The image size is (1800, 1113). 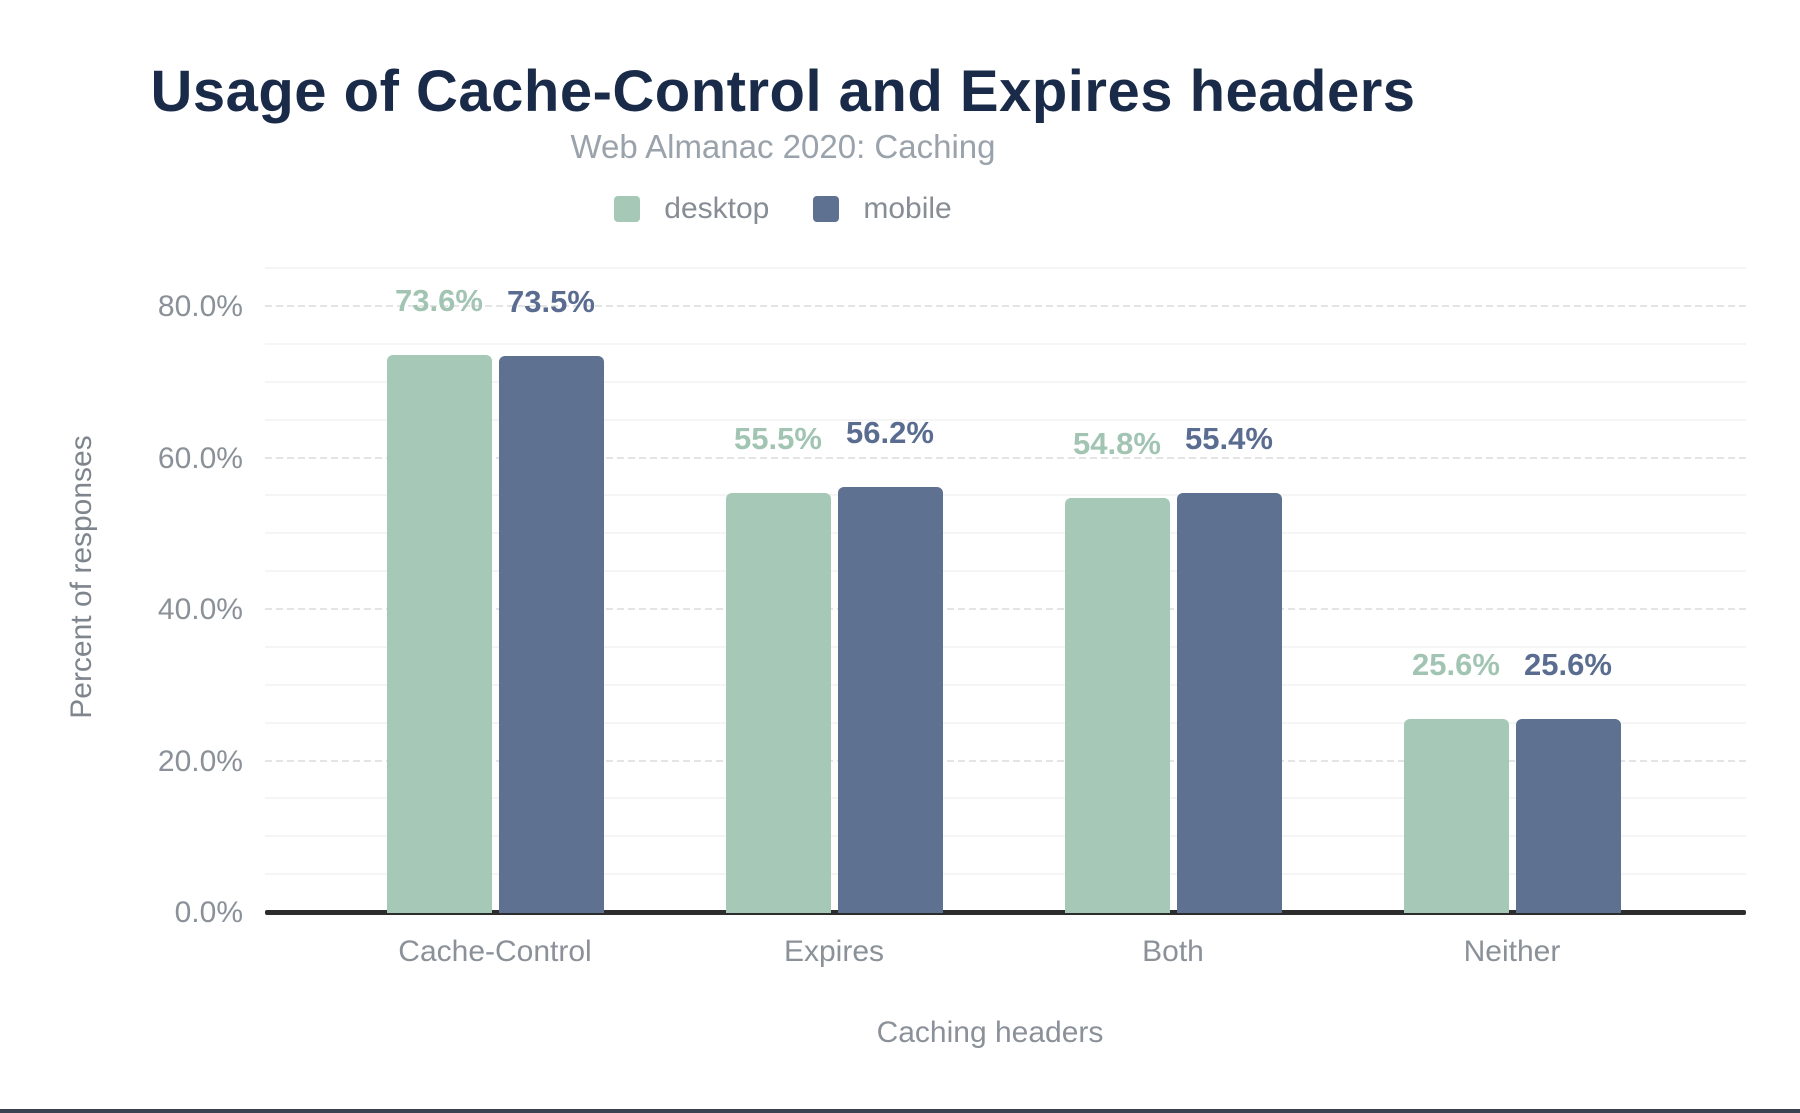 I want to click on x-tick-label-neither: Neither, so click(x=1512, y=951).